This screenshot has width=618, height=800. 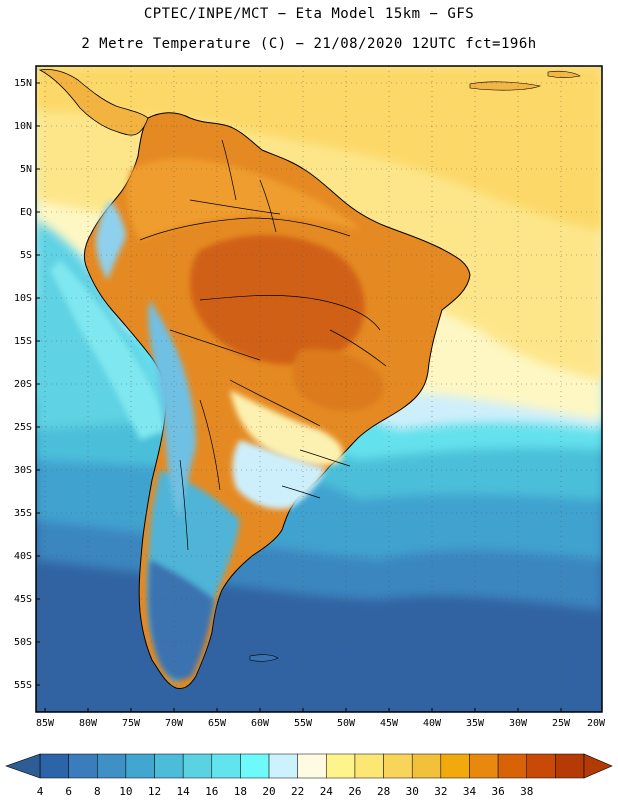 I want to click on lon-label: 70W, so click(x=174, y=723).